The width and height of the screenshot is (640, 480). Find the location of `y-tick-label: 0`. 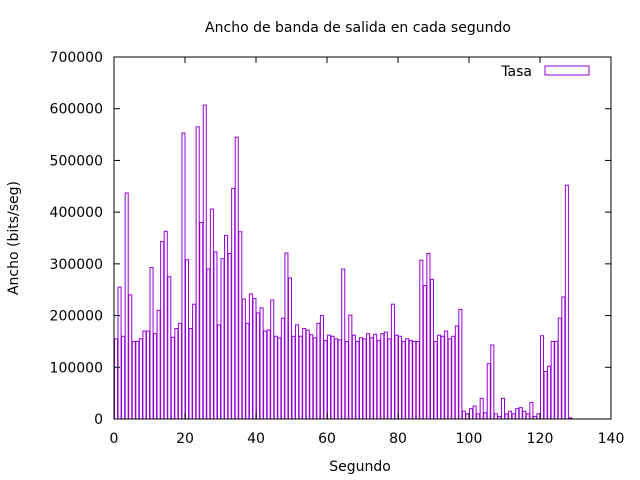

y-tick-label: 0 is located at coordinates (98, 420).